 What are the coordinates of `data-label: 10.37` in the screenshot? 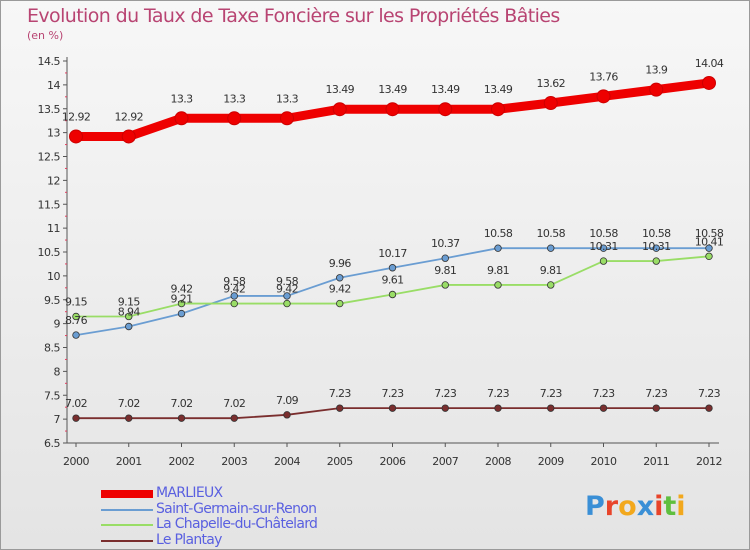 It's located at (445, 243).